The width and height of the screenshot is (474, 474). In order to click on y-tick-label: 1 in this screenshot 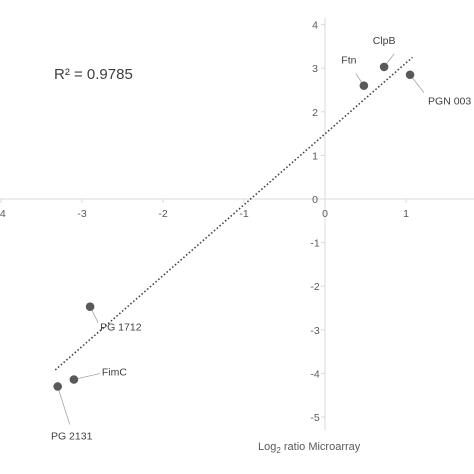, I will do `click(315, 156)`.